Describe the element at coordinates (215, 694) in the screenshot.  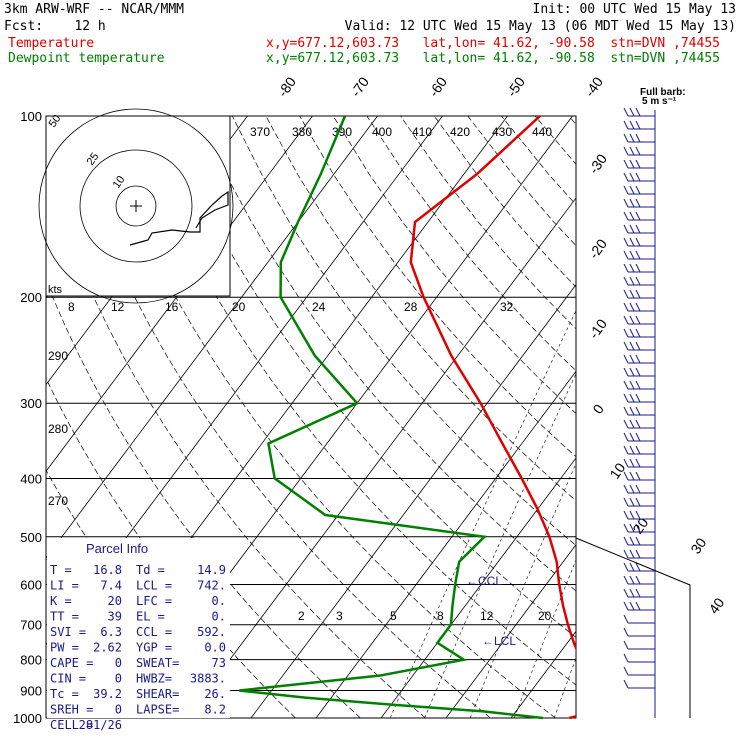
I see `parcel-info-value: 26.` at that location.